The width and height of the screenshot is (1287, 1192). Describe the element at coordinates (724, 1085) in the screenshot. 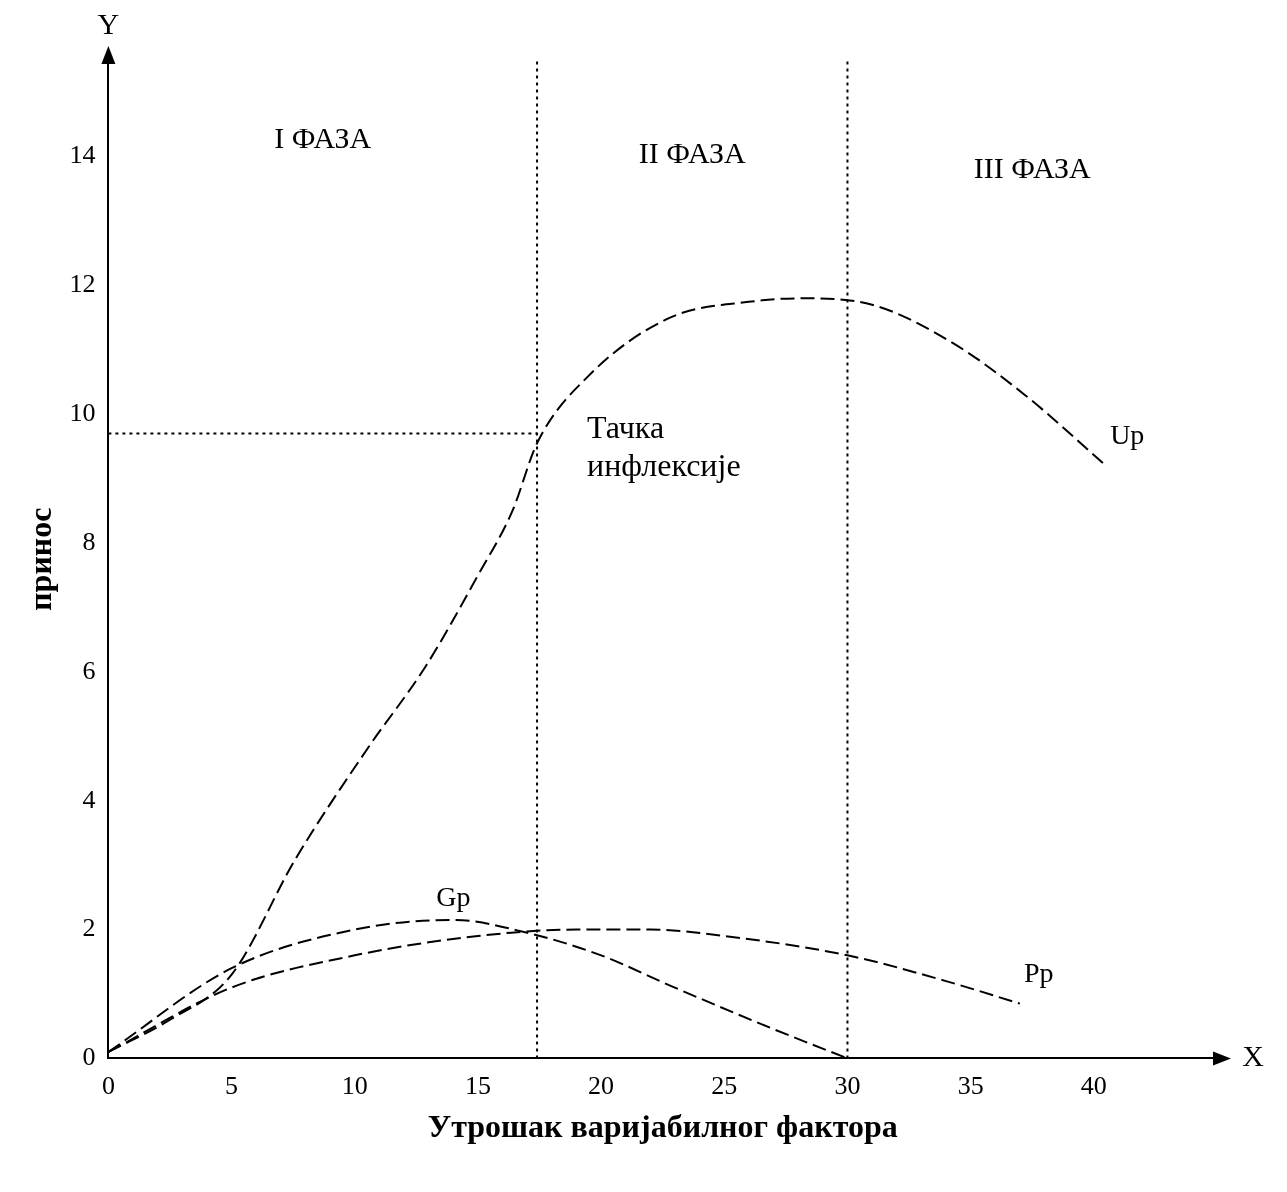

I see `x-tick-label: 25` at that location.